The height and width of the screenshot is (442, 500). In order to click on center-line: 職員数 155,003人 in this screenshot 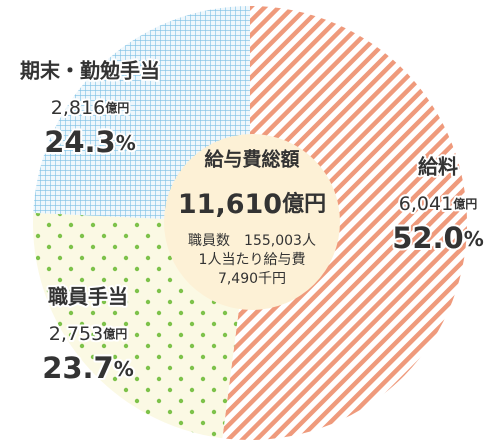, I will do `click(252, 241)`.